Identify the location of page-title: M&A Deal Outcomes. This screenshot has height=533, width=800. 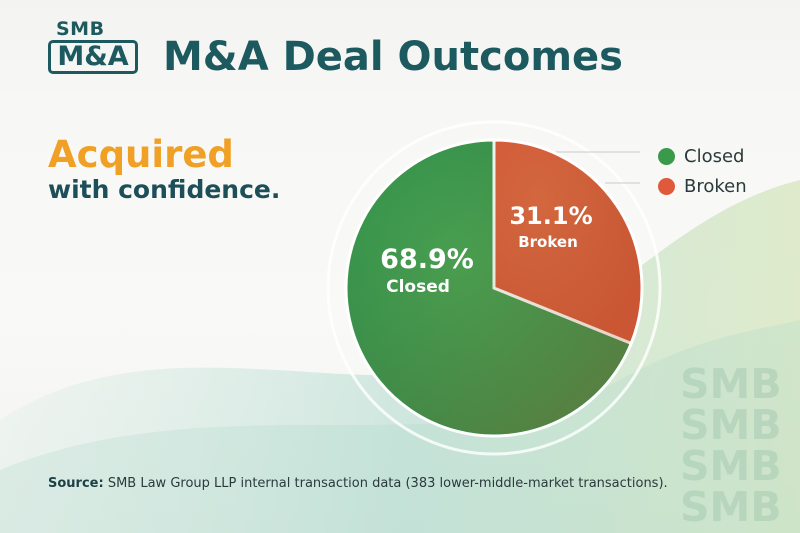
(393, 57).